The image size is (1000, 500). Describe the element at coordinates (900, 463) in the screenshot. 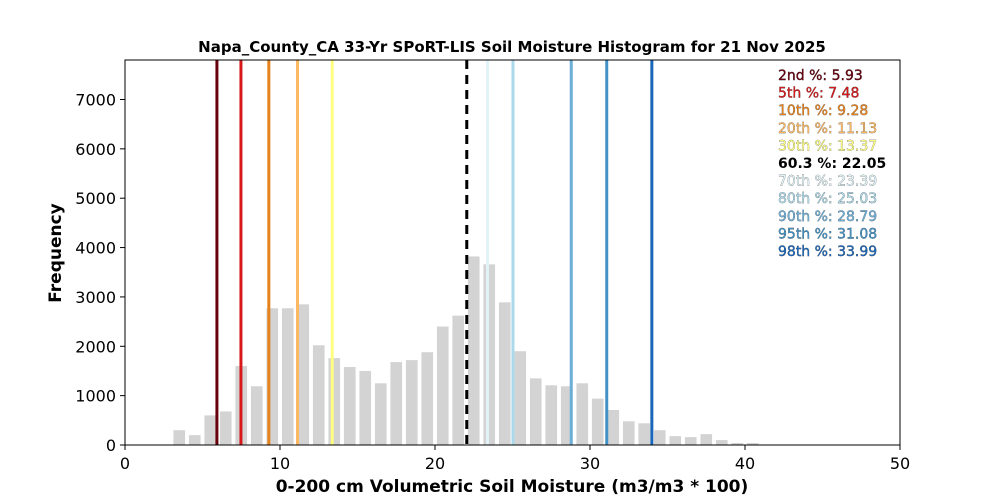

I see `x-tick-label: 50` at that location.